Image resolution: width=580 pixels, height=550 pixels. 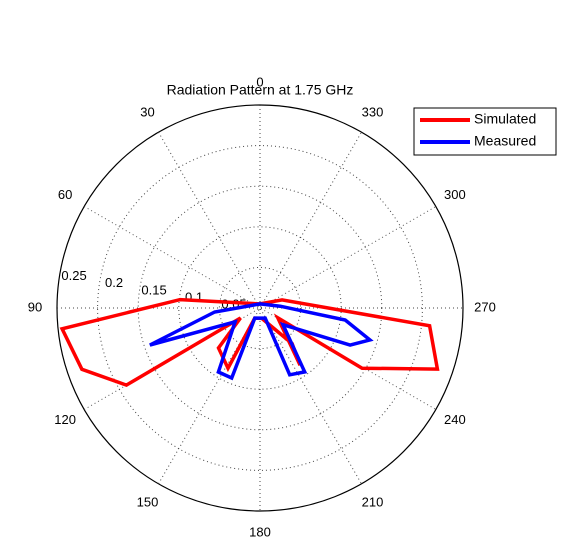 What do you see at coordinates (260, 90) in the screenshot?
I see `chart-title: Radiation Pattern at 1.75 GHz` at bounding box center [260, 90].